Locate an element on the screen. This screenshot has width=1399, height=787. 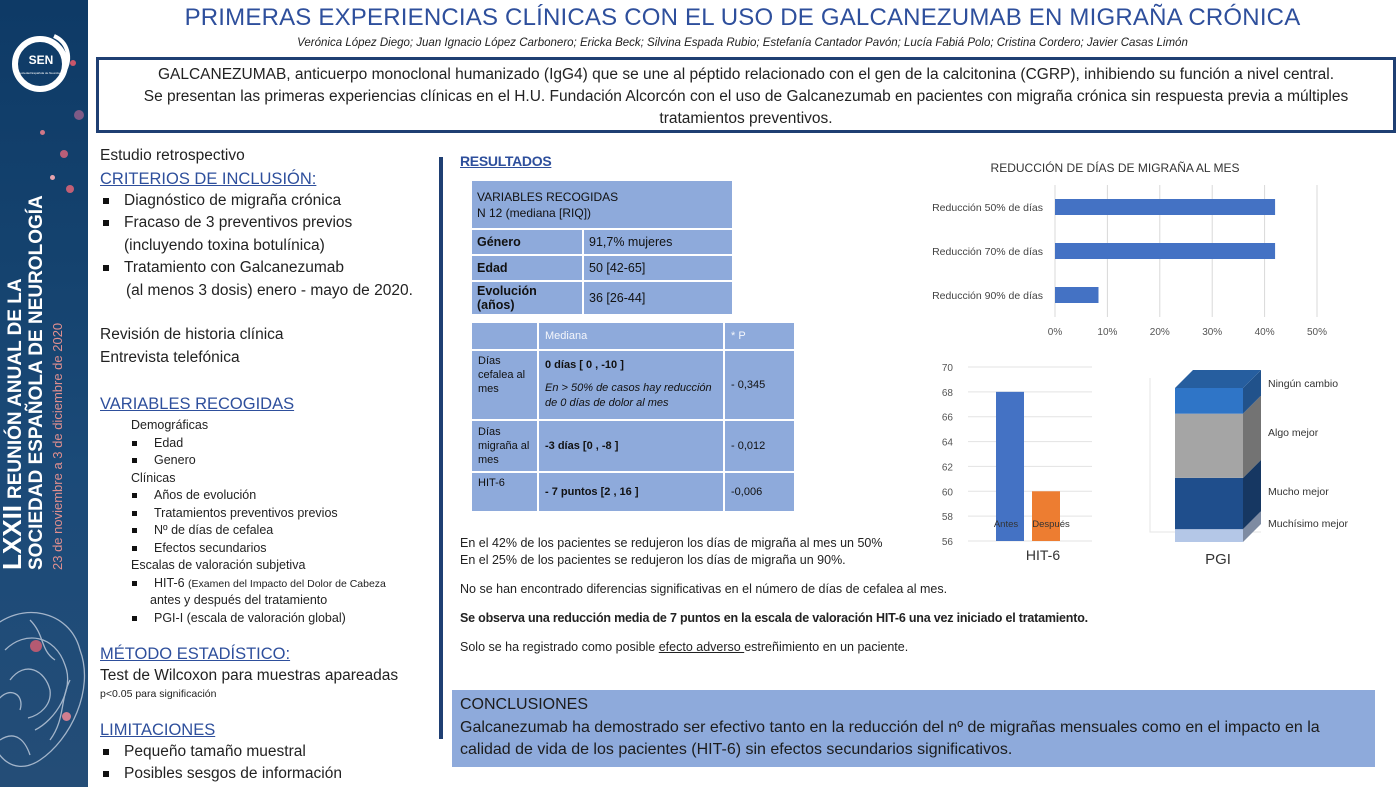
y-tick-label: 64 is located at coordinates (948, 443).